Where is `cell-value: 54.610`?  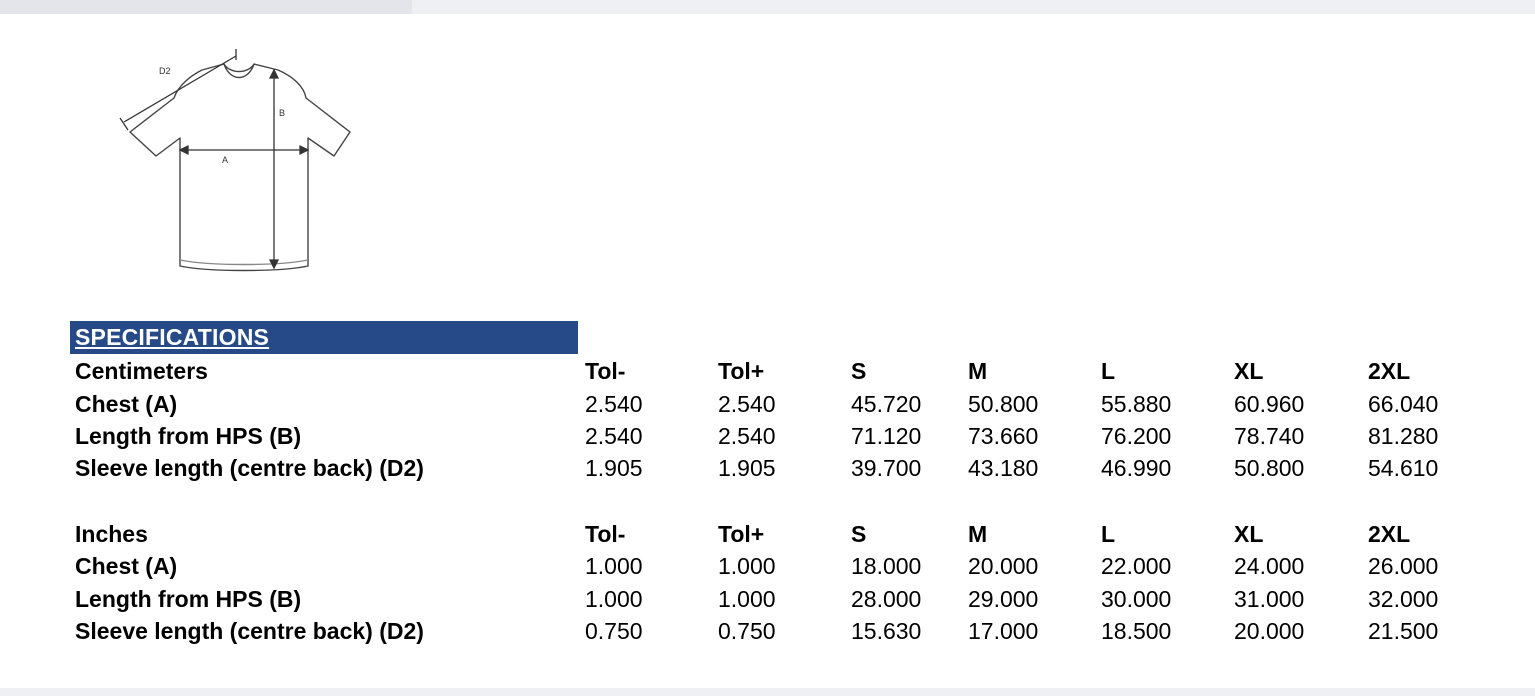
cell-value: 54.610 is located at coordinates (1403, 468).